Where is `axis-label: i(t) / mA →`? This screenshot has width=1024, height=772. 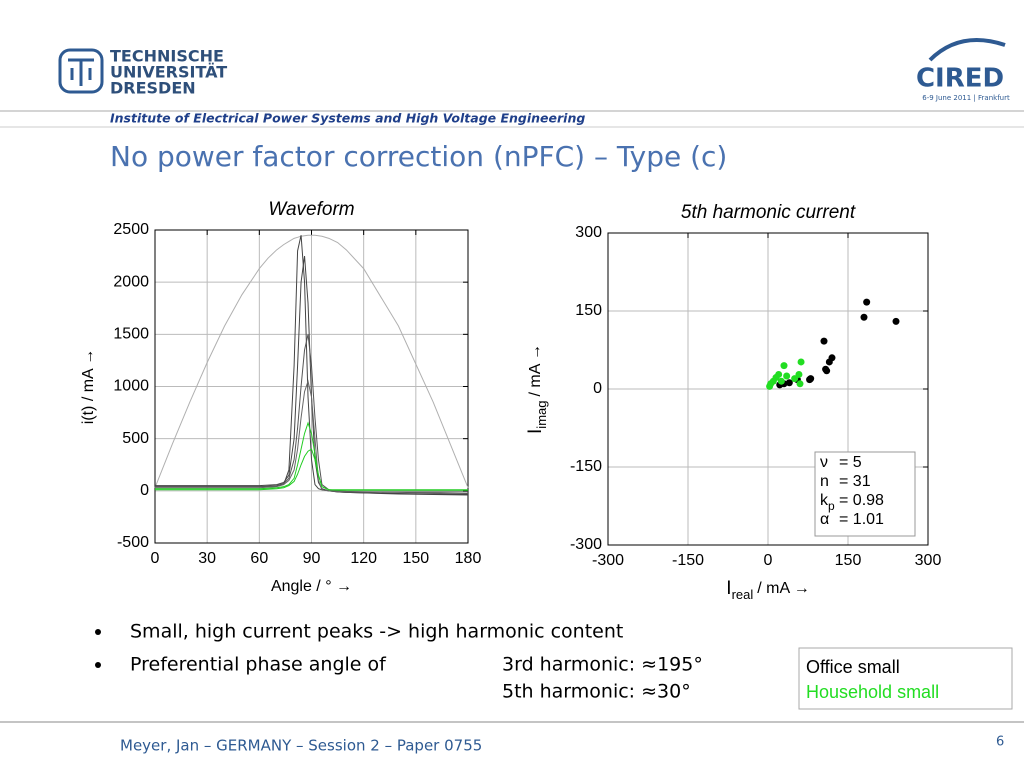 axis-label: i(t) / mA → is located at coordinates (88, 387).